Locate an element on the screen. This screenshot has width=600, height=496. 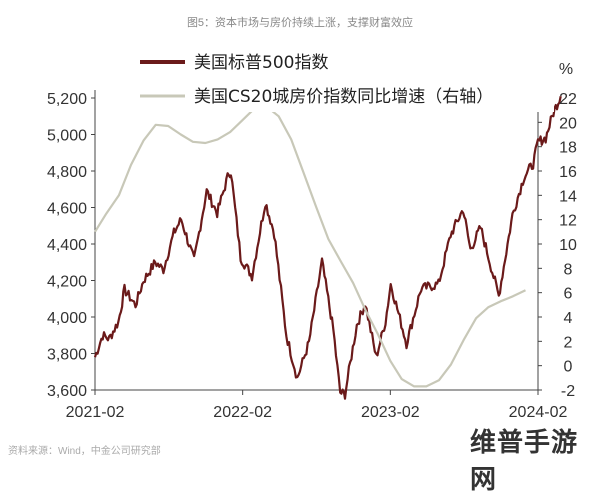
right-tick-label: 8 is located at coordinates (568, 269).